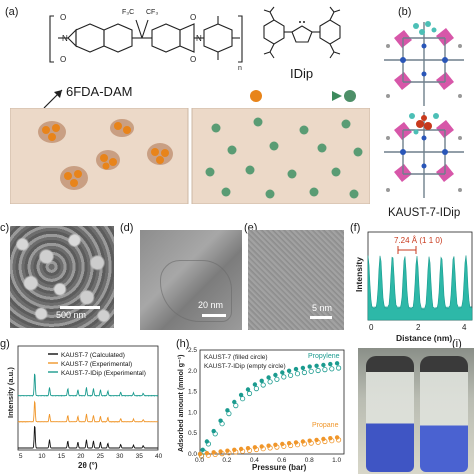 Image resolution: width=474 pixels, height=474 pixels. What do you see at coordinates (192, 433) in the screenshot?
I see `h-ytick-0.5: 0.5` at bounding box center [192, 433].